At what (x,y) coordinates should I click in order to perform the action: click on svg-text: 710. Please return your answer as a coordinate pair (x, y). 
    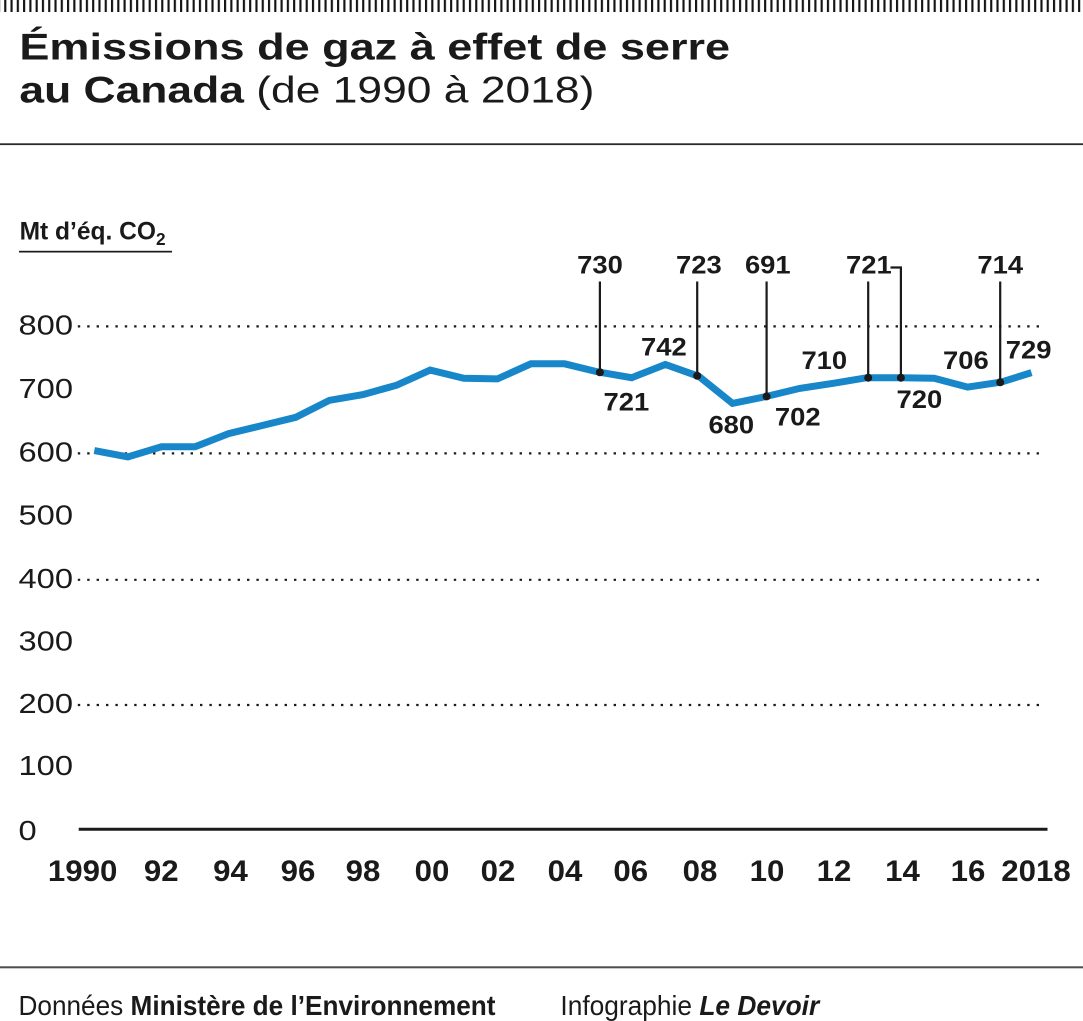
    Looking at the image, I should click on (824, 360).